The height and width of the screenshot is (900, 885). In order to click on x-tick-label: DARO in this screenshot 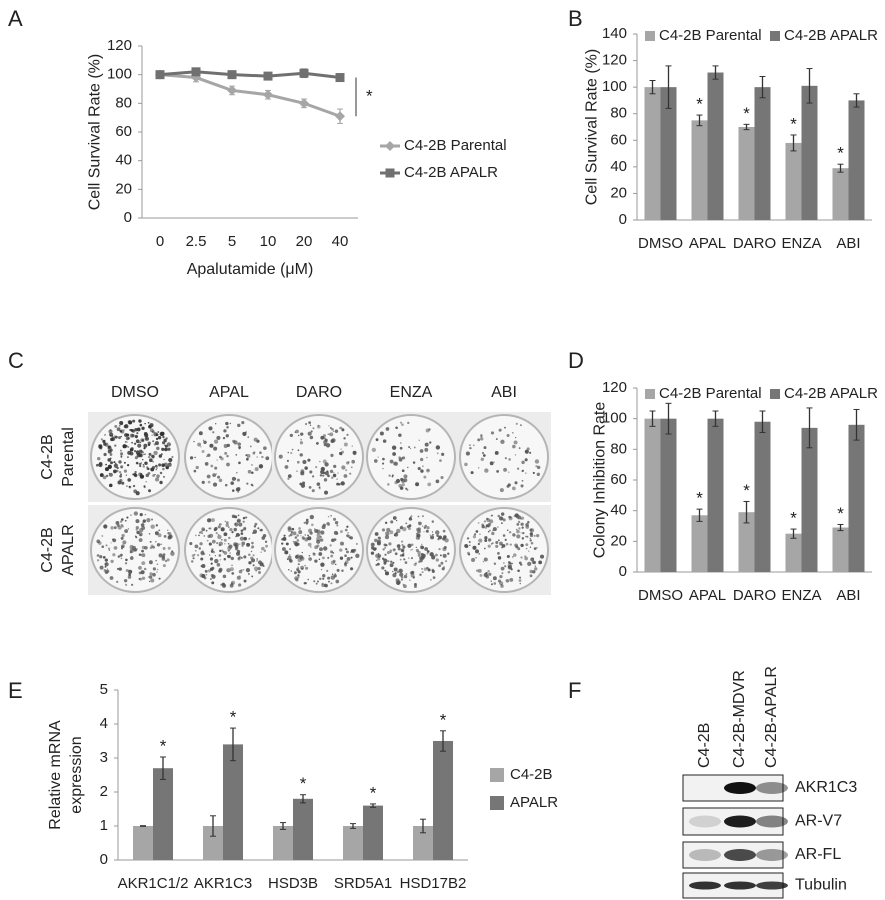, I will do `click(754, 595)`.